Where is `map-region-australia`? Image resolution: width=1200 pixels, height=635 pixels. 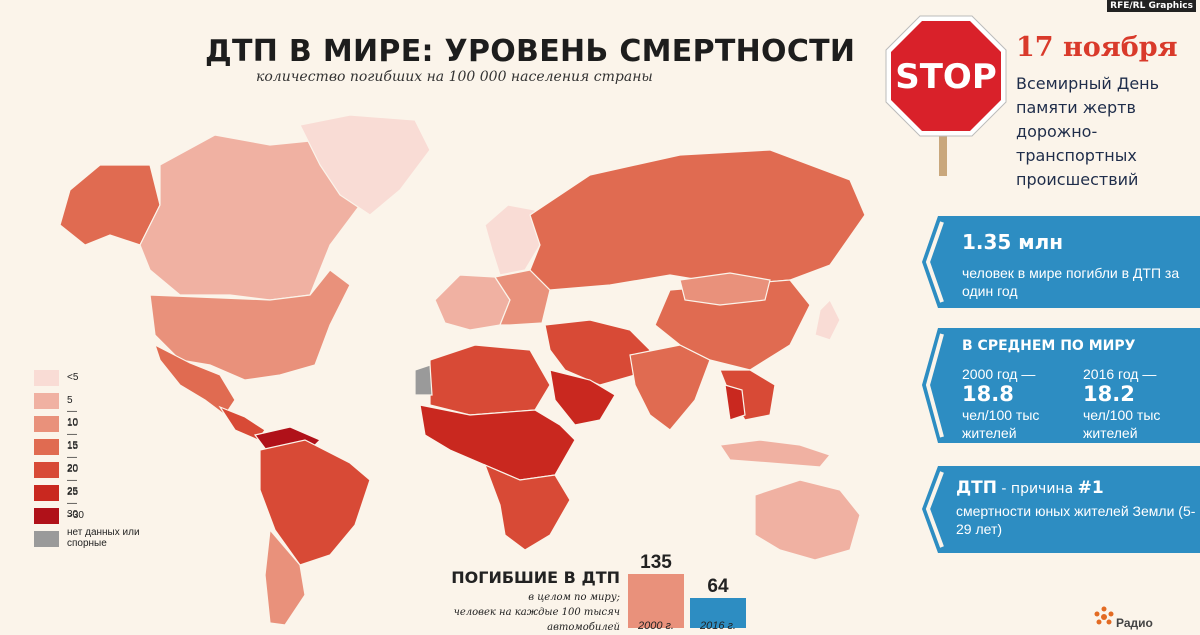 map-region-australia is located at coordinates (807, 520).